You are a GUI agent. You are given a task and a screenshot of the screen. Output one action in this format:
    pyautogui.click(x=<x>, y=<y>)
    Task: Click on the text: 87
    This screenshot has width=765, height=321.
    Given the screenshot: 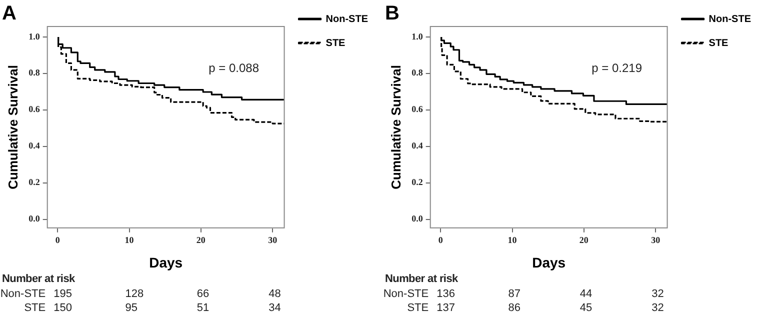 What is the action you would take?
    pyautogui.click(x=514, y=294)
    